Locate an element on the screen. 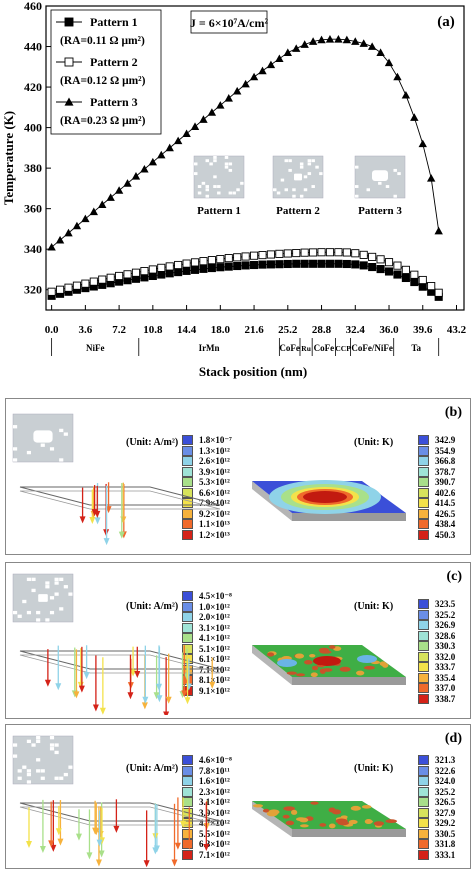 Image resolution: width=474 pixels, height=869 pixels. layer-label: CCP is located at coordinates (343, 348).